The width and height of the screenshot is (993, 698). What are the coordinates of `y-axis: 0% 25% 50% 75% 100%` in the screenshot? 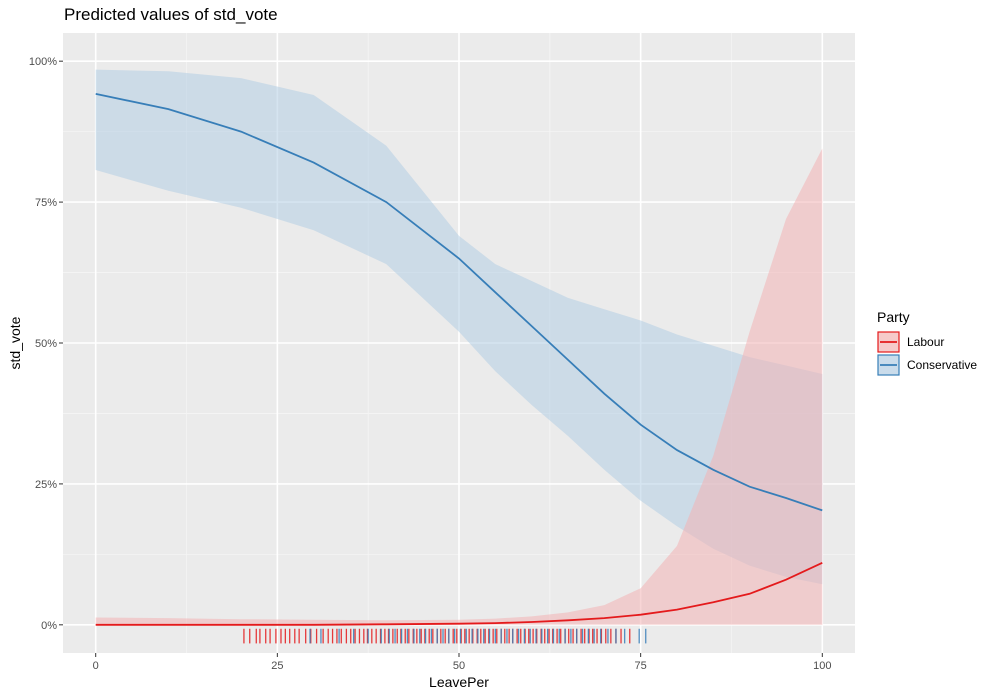 It's located at (46, 344).